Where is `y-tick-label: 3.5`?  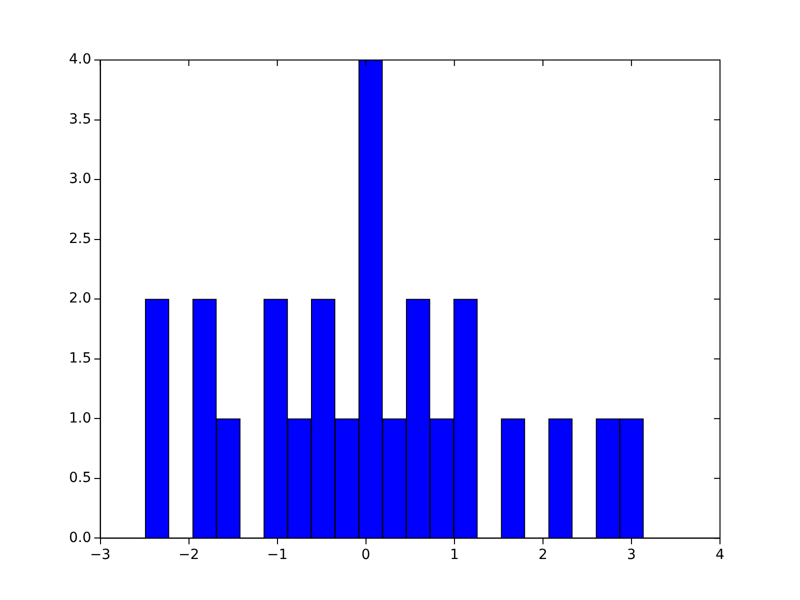
y-tick-label: 3.5 is located at coordinates (80, 119).